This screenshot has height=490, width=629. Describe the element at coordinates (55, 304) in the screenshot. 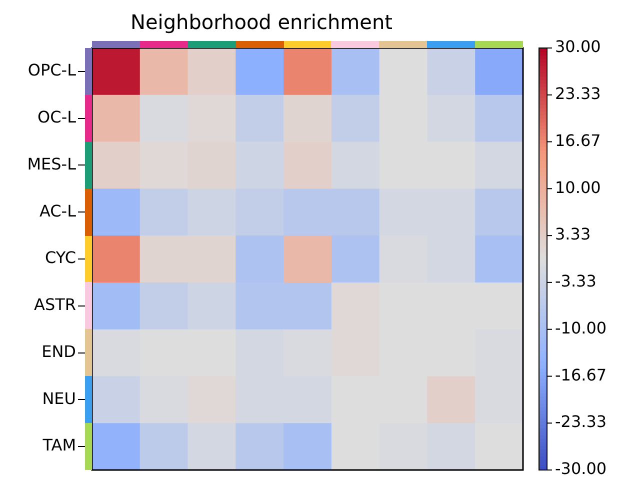

I see `y-tick-label: ASTR` at that location.